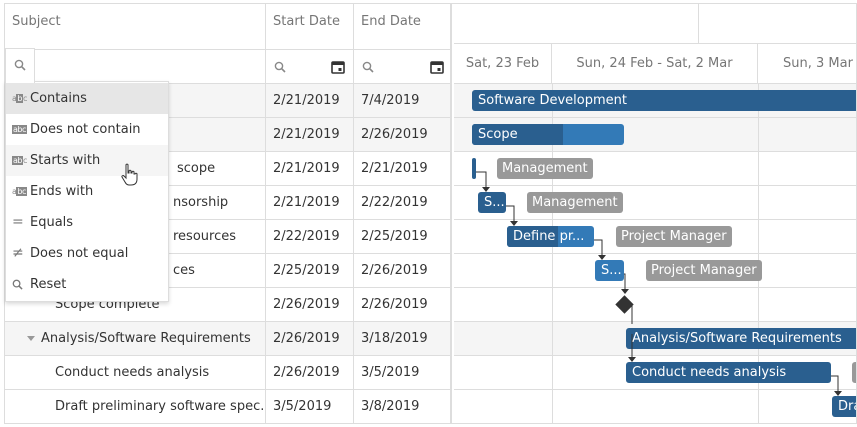 The height and width of the screenshot is (427, 857). Describe the element at coordinates (474, 168) in the screenshot. I see `task-bar` at that location.